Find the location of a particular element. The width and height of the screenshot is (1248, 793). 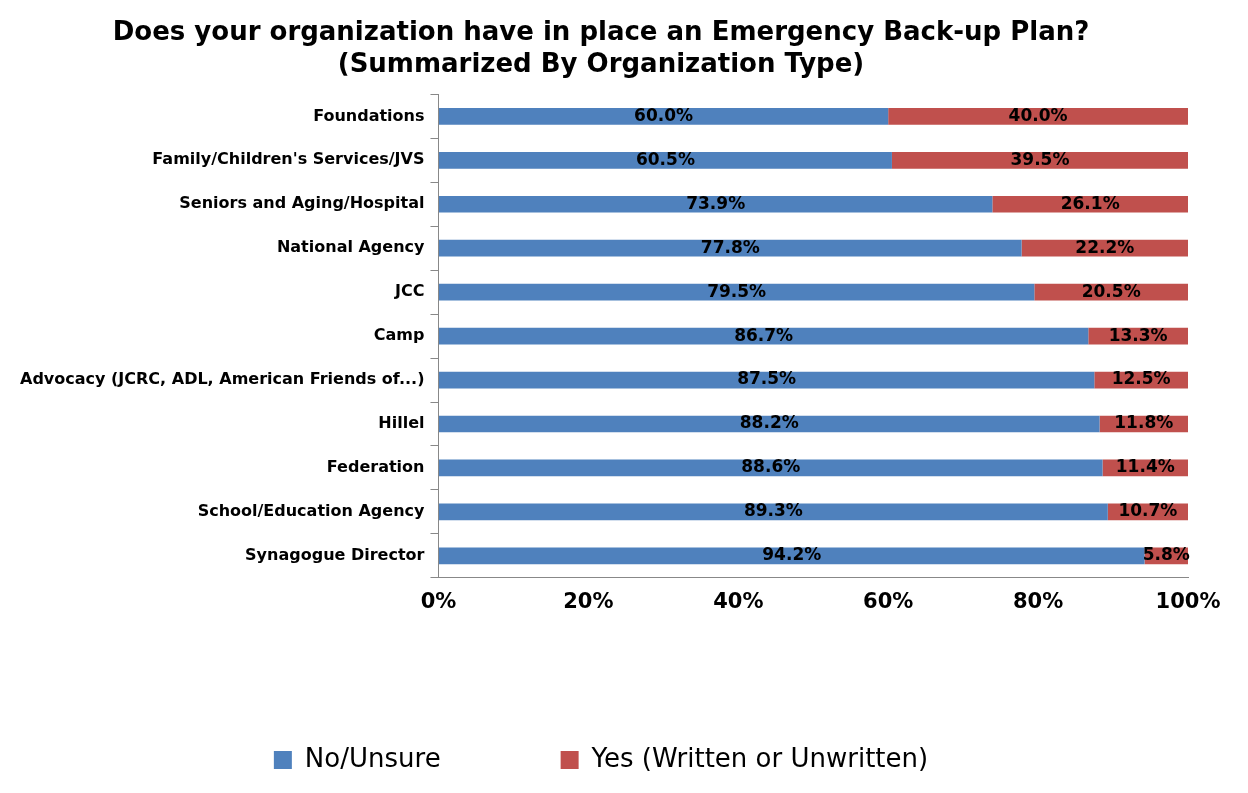

data-label: 87.5% is located at coordinates (767, 378).